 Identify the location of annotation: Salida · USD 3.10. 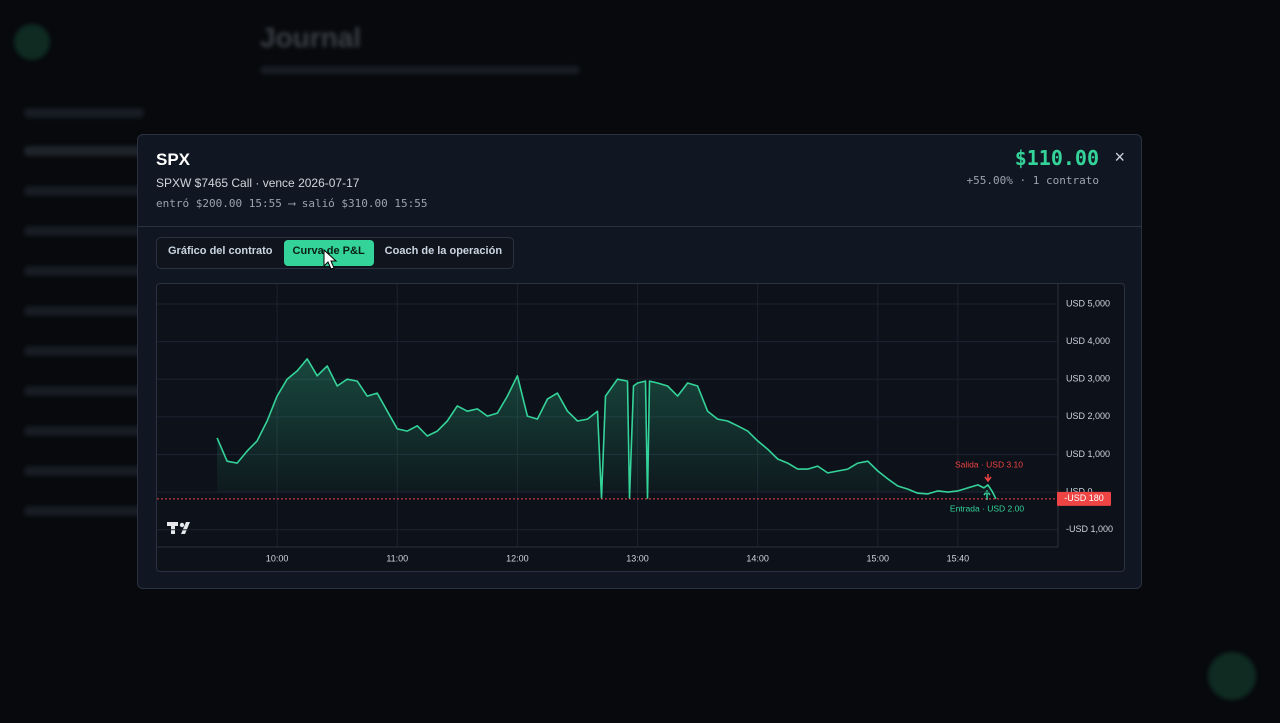
(989, 464).